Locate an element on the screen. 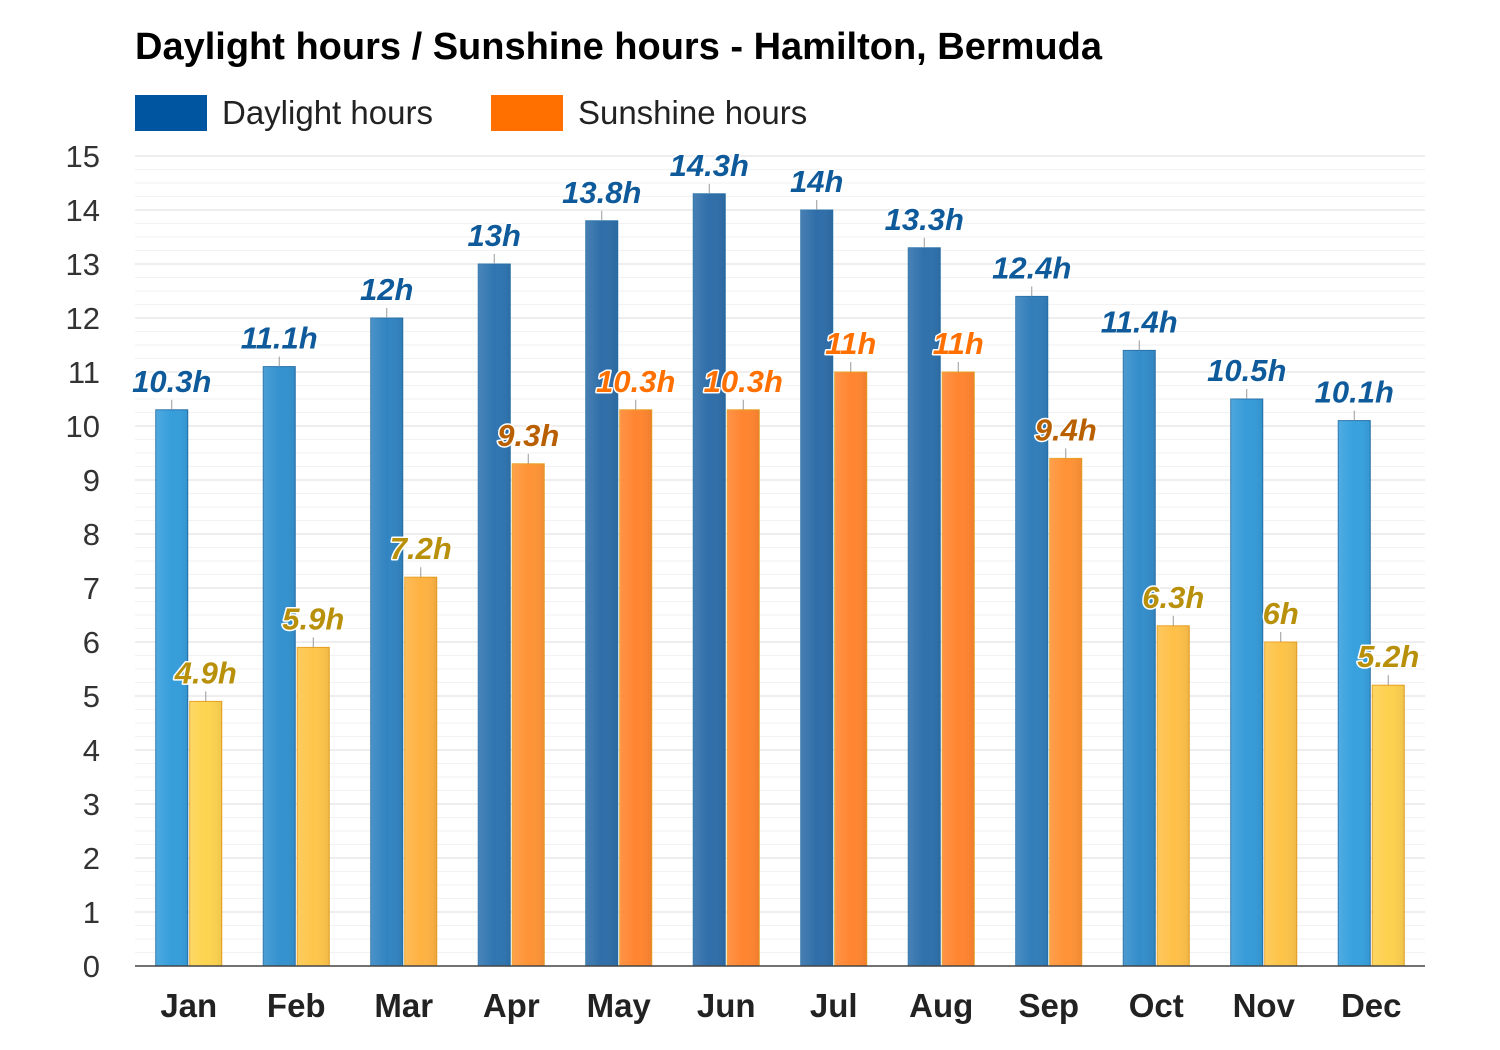  y-tick-label: 8 is located at coordinates (91, 534).